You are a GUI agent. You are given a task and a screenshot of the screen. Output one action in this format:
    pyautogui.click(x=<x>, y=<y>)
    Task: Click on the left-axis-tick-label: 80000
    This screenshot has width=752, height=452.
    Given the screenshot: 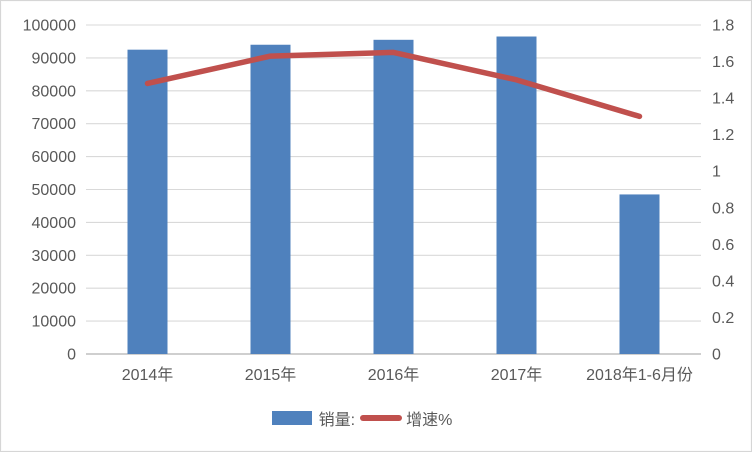 What is the action you would take?
    pyautogui.click(x=54, y=91)
    